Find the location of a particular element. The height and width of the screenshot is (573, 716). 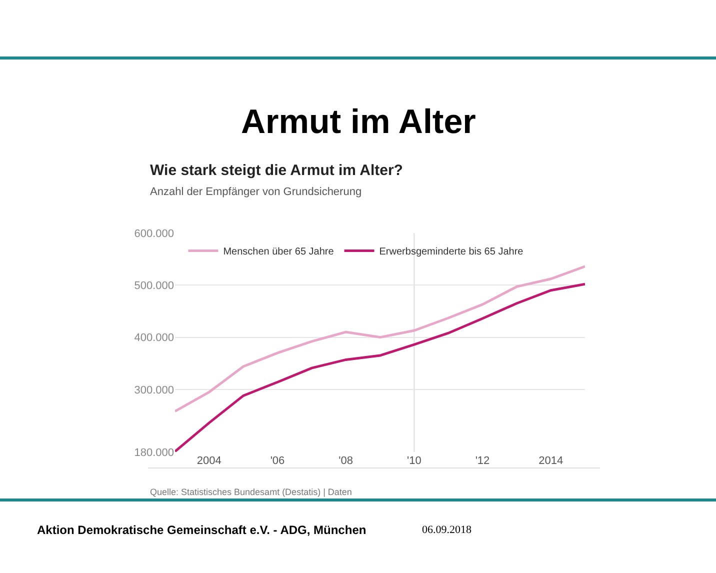

x-tick-label: '06 is located at coordinates (277, 461).